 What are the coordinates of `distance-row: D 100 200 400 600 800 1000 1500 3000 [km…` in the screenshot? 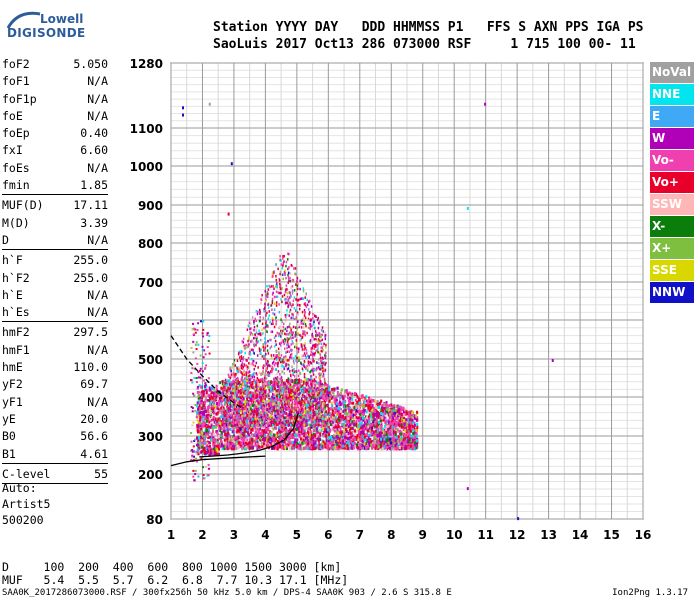 It's located at (172, 567).